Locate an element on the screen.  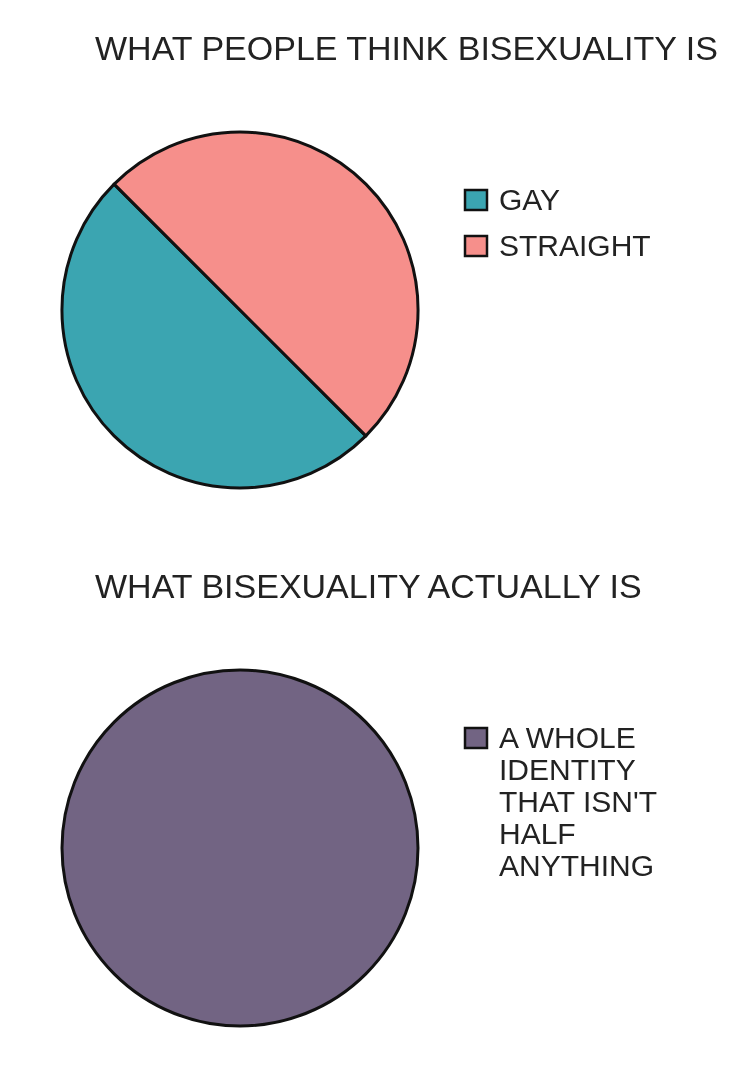
legend-label: STRAIGHT is located at coordinates (575, 245).